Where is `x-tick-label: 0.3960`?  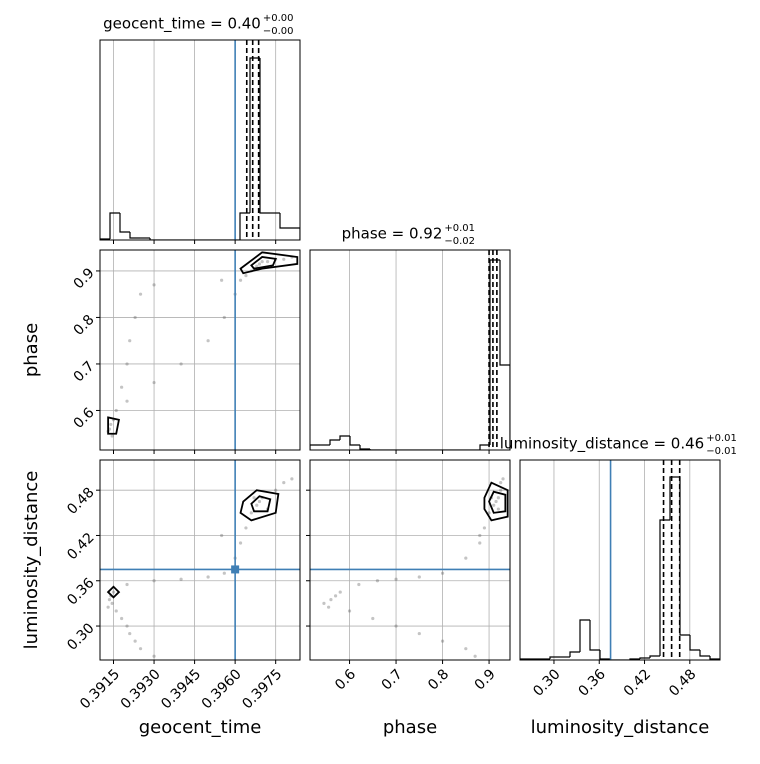
x-tick-label: 0.3960 is located at coordinates (222, 689).